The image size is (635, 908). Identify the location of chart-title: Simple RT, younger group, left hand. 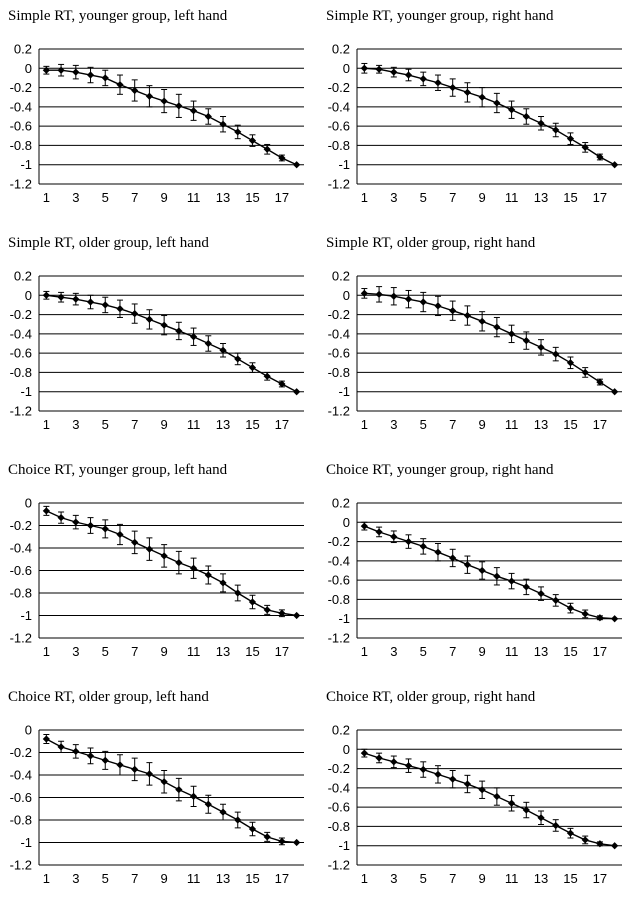
(118, 16).